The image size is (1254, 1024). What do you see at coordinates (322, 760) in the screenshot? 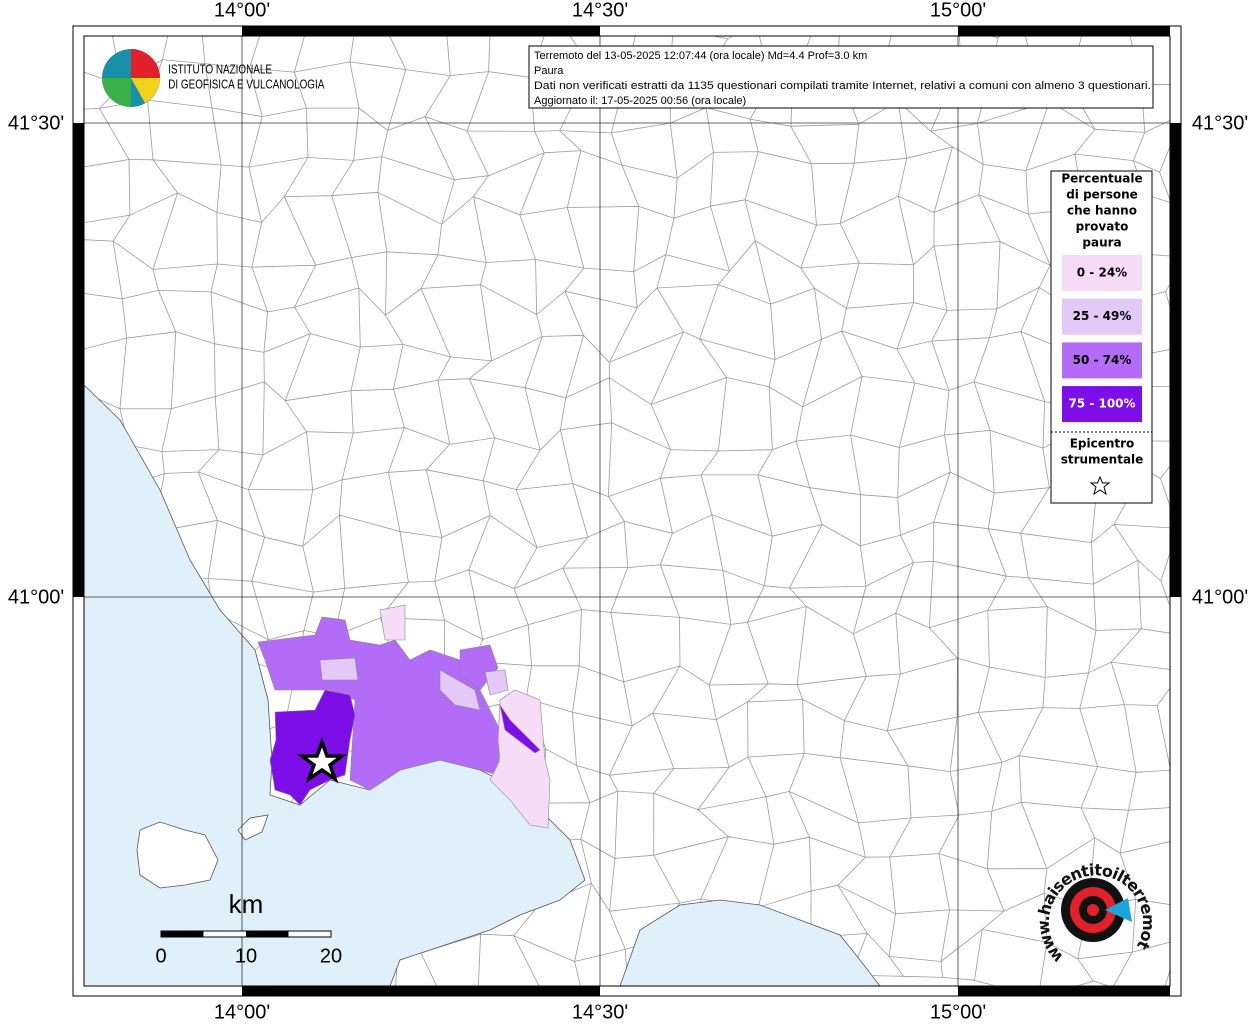
I see `epicenter-star` at bounding box center [322, 760].